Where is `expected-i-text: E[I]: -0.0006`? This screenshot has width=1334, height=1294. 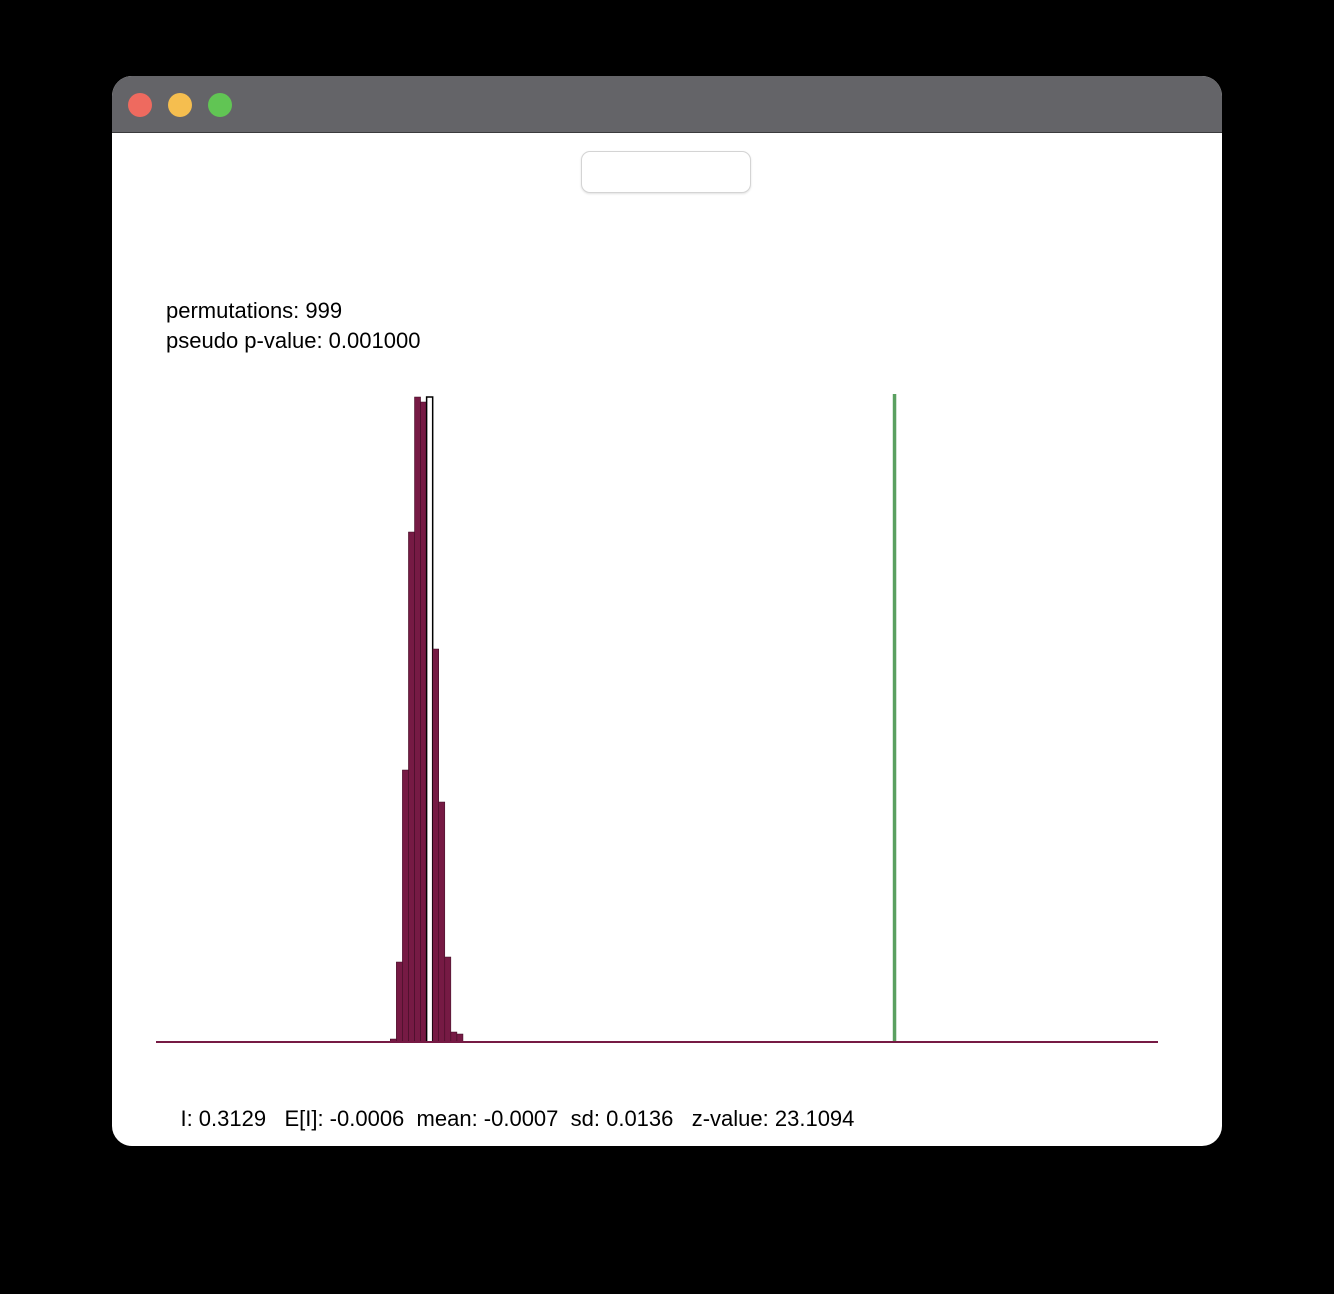 expected-i-text: E[I]: -0.0006 is located at coordinates (344, 1118).